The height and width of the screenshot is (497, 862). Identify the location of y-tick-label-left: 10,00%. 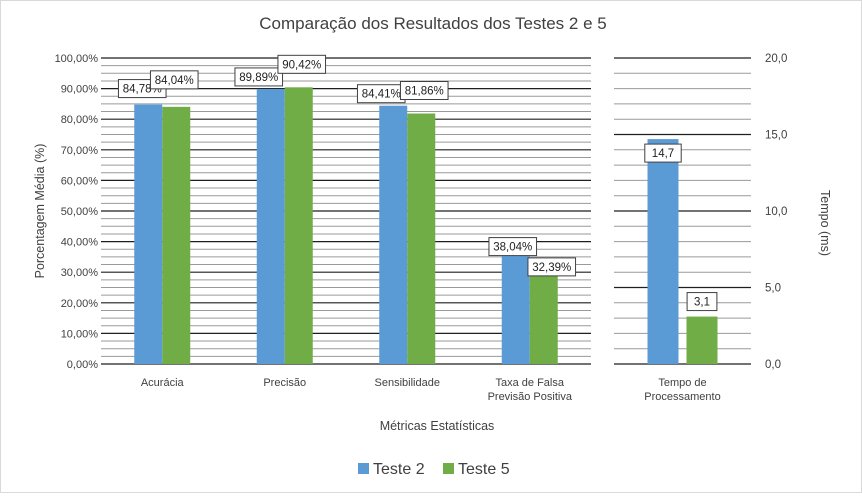
(80, 334).